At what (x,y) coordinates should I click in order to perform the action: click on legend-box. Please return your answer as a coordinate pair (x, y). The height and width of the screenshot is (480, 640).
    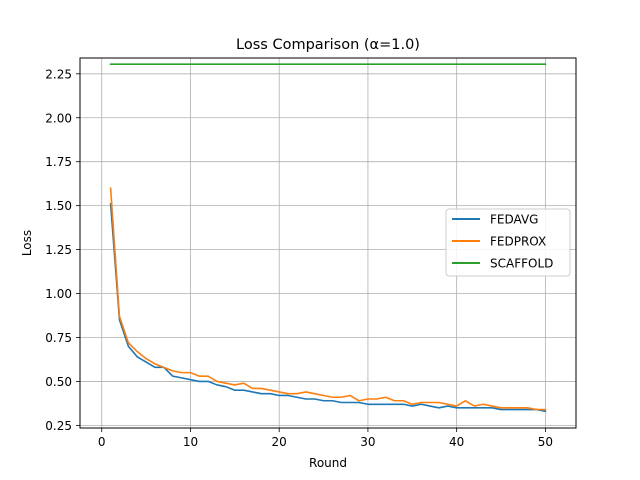
    Looking at the image, I should click on (508, 242).